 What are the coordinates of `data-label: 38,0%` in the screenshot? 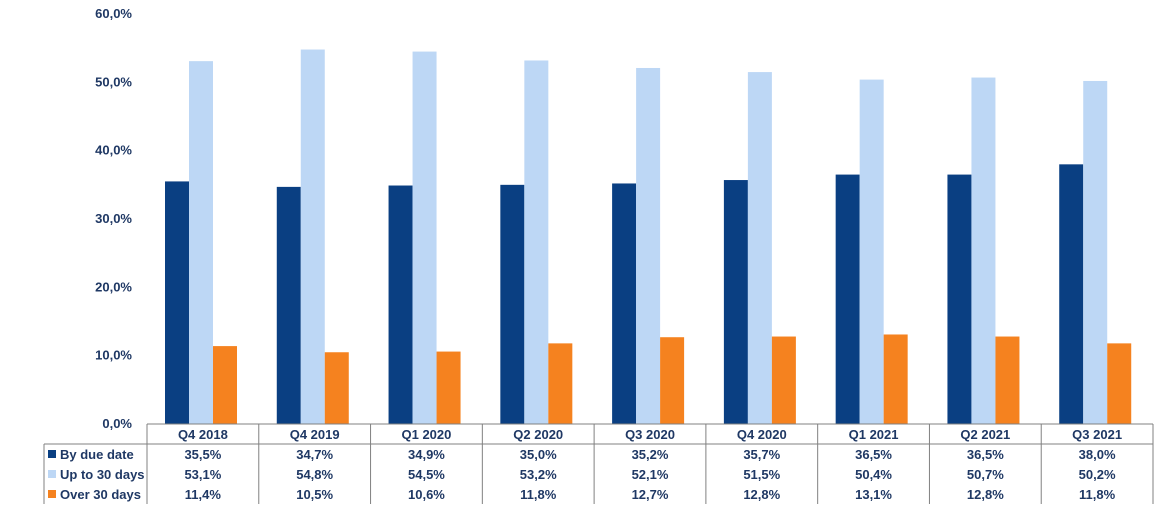 It's located at (1097, 454).